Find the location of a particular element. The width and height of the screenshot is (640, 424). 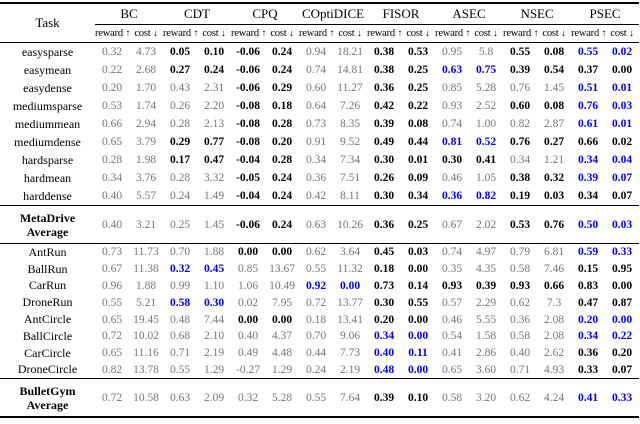

cost-value: 7.34 is located at coordinates (350, 160).